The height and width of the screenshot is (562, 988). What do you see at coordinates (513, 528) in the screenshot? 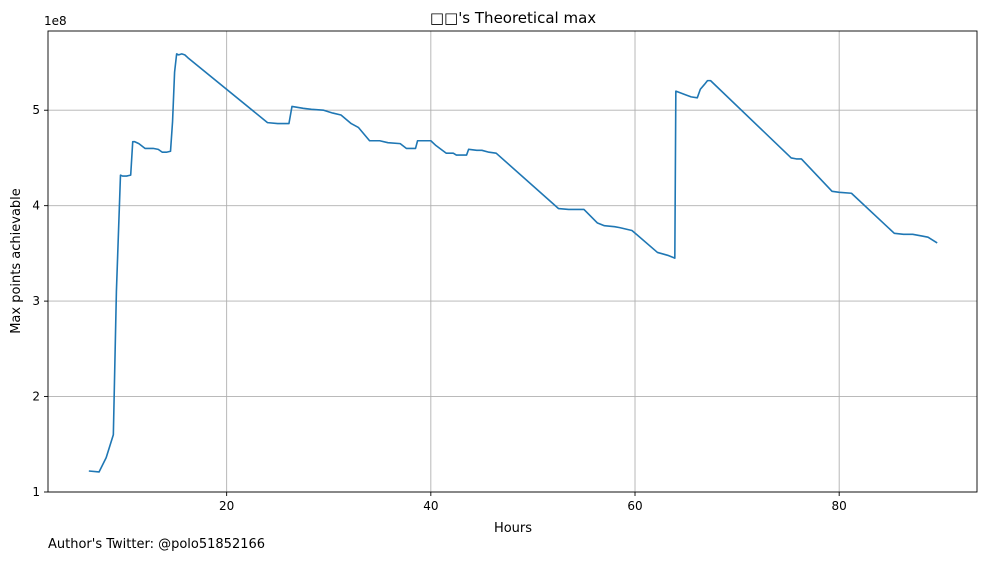
I see `x-axis-label: Hours` at bounding box center [513, 528].